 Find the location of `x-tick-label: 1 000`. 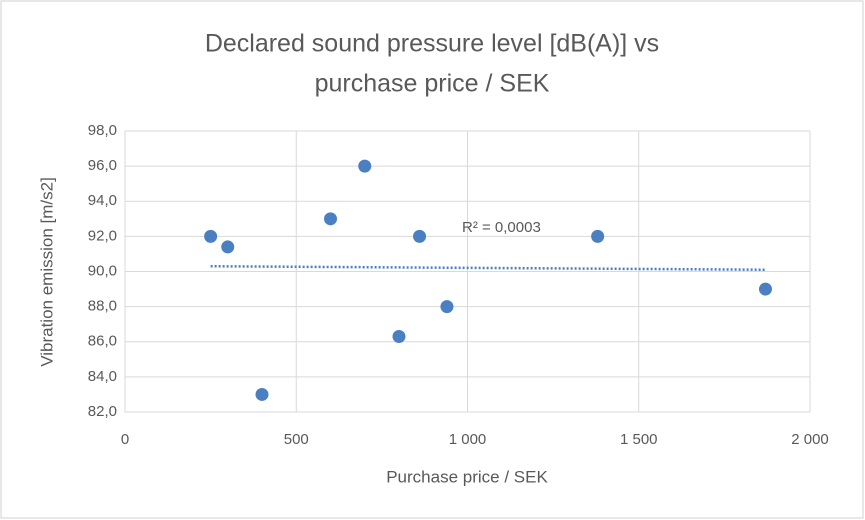

x-tick-label: 1 000 is located at coordinates (468, 439).